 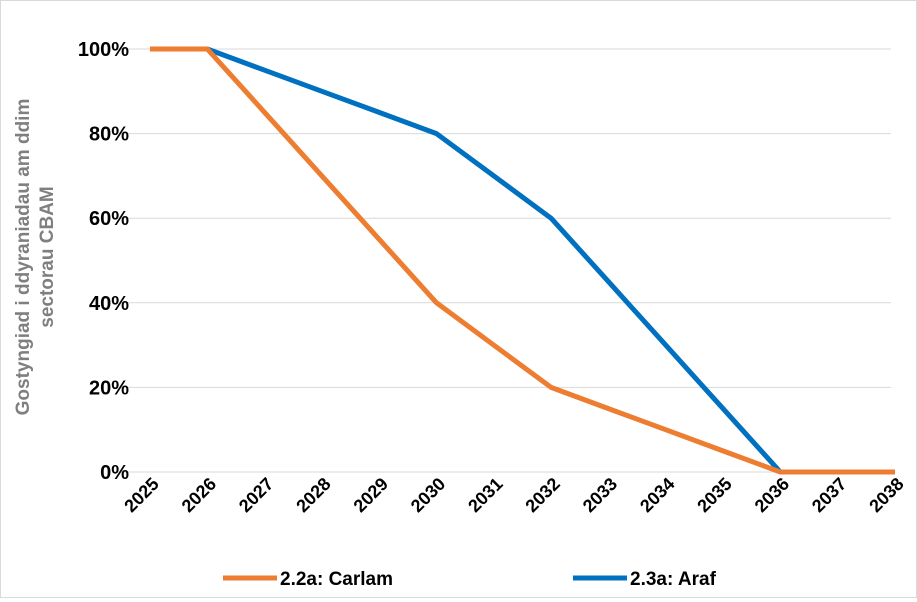 I want to click on x-tick-label: 2032, so click(x=542, y=495).